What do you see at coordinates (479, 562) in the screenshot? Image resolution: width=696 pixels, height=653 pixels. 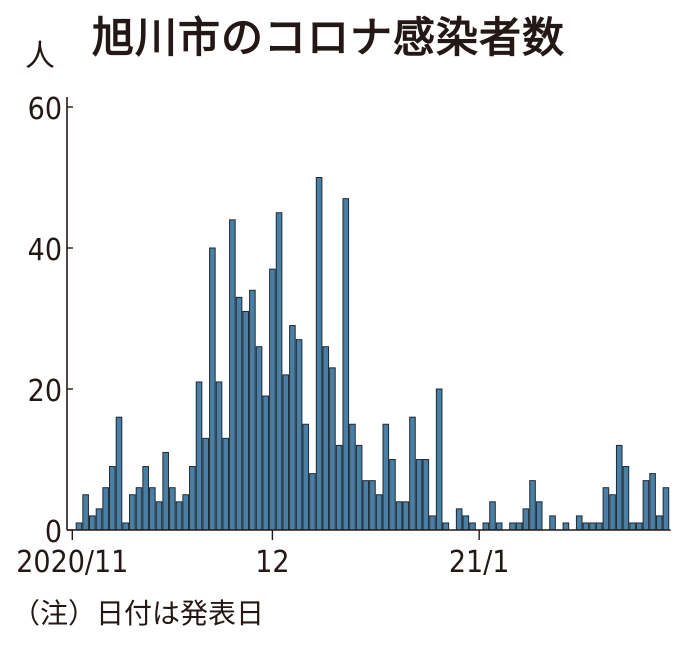 I see `x-tick-label: 21/1` at bounding box center [479, 562].